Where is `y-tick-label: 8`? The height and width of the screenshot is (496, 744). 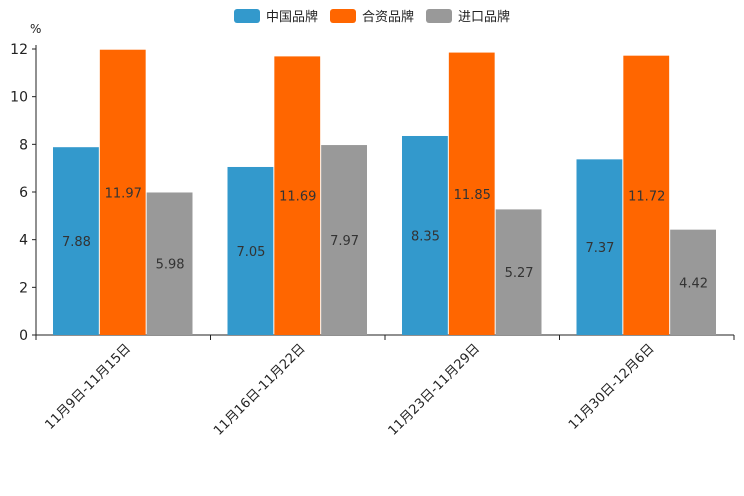
y-tick-label: 8 is located at coordinates (23, 145).